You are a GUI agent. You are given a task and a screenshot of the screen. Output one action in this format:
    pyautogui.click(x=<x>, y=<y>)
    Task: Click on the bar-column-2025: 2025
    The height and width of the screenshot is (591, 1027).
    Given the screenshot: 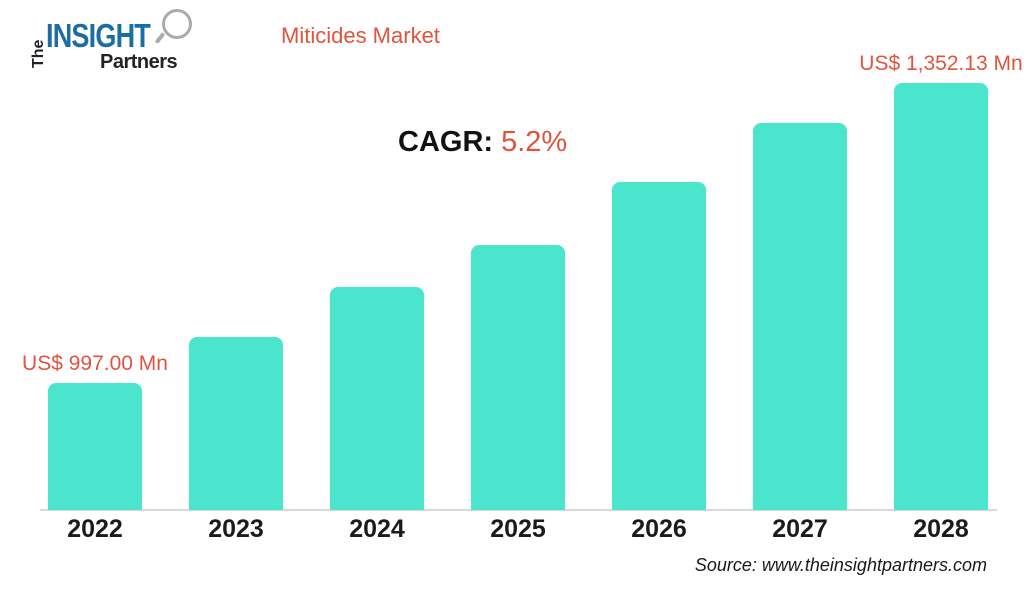 What is the action you would take?
    pyautogui.click(x=518, y=313)
    